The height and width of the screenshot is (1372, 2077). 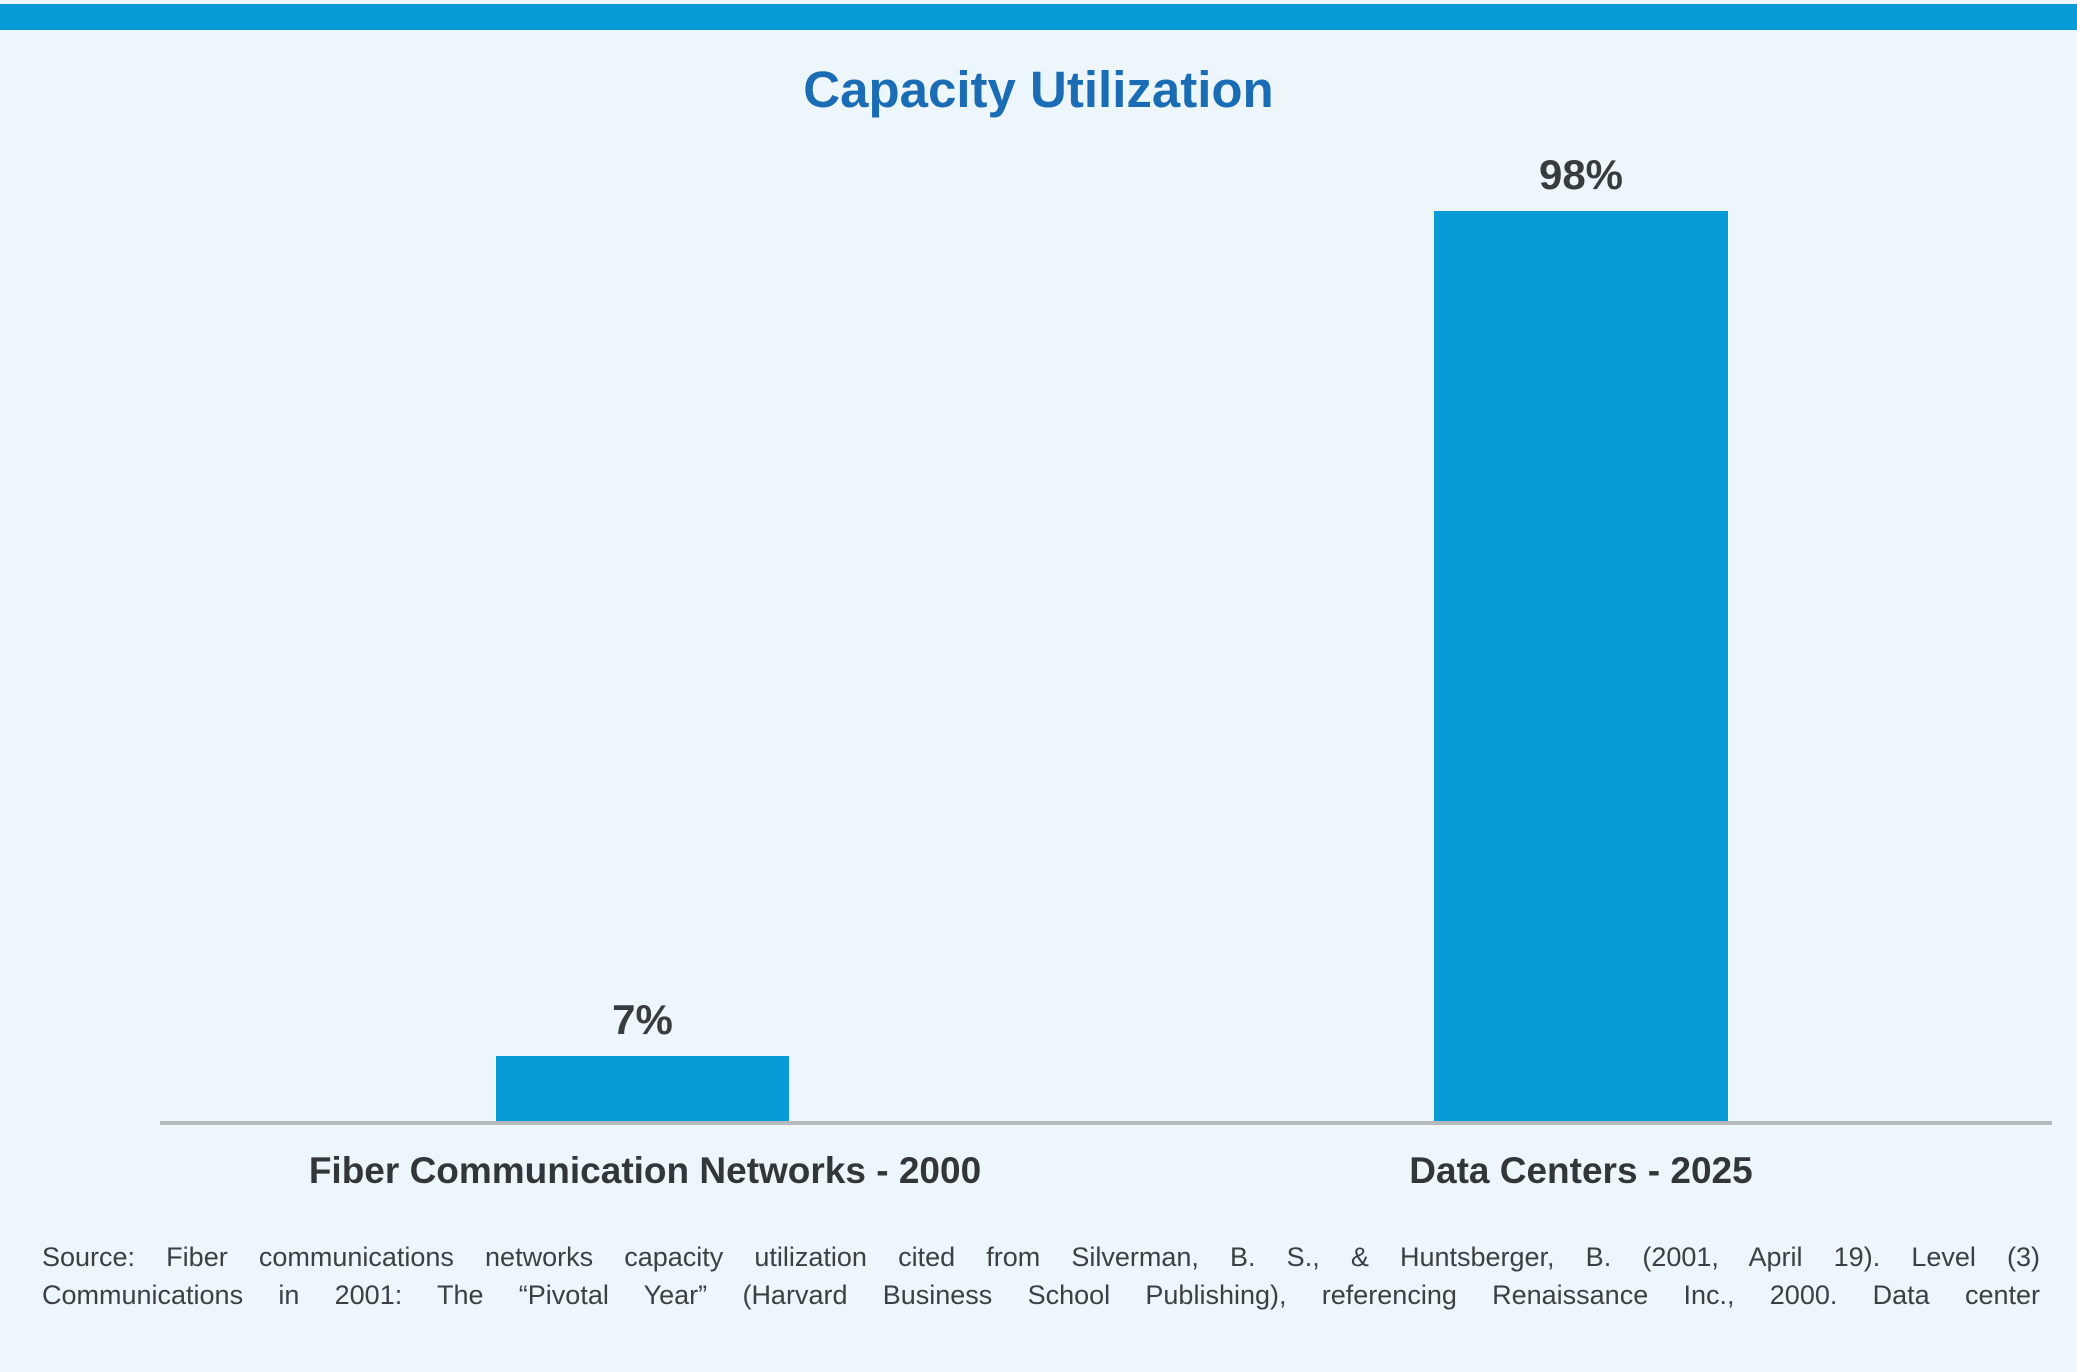 What do you see at coordinates (1038, 17) in the screenshot?
I see `top-accent-bar` at bounding box center [1038, 17].